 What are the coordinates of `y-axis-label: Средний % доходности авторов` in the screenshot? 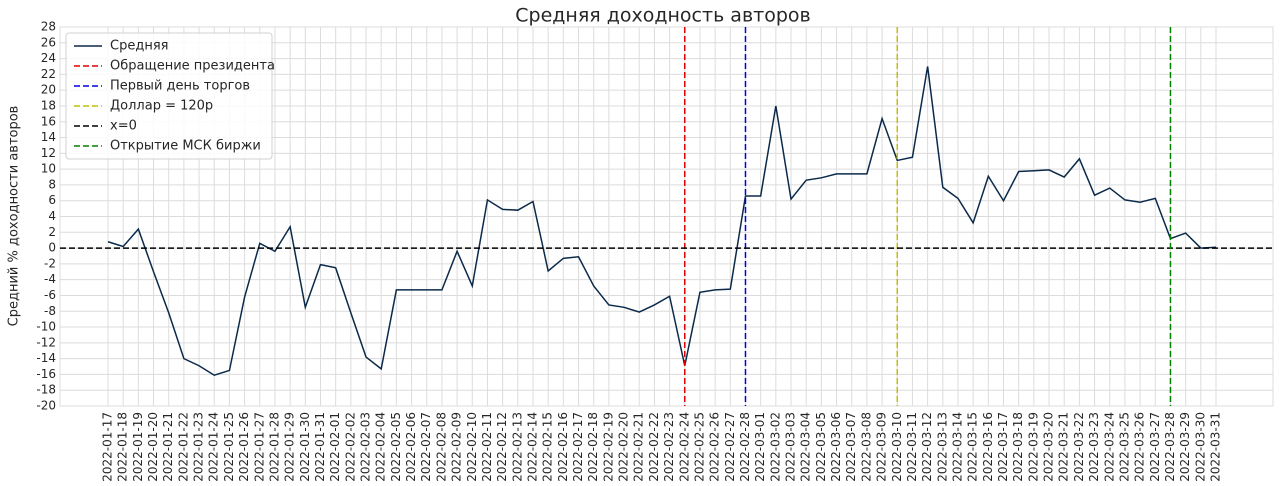 It's located at (14, 216).